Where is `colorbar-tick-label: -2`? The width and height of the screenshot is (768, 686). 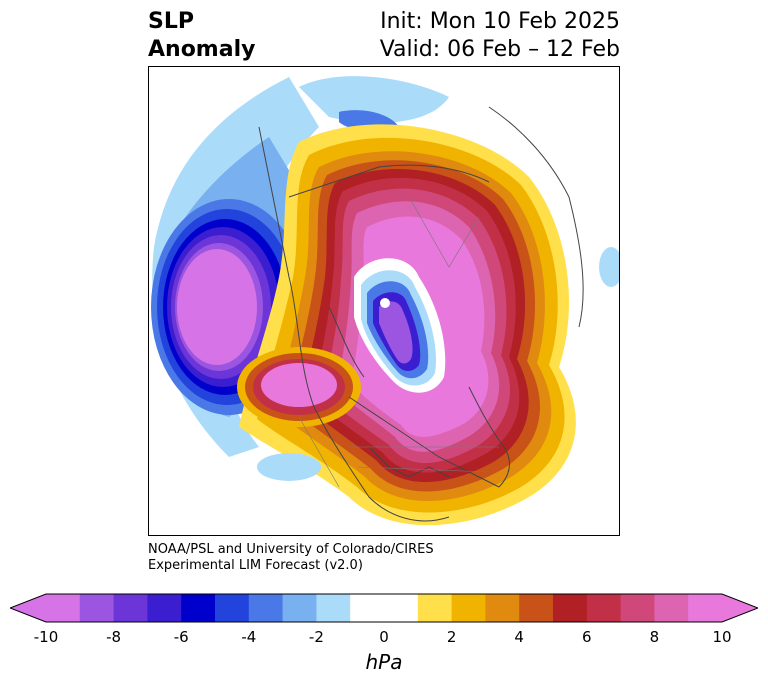 colorbar-tick-label: -2 is located at coordinates (316, 637).